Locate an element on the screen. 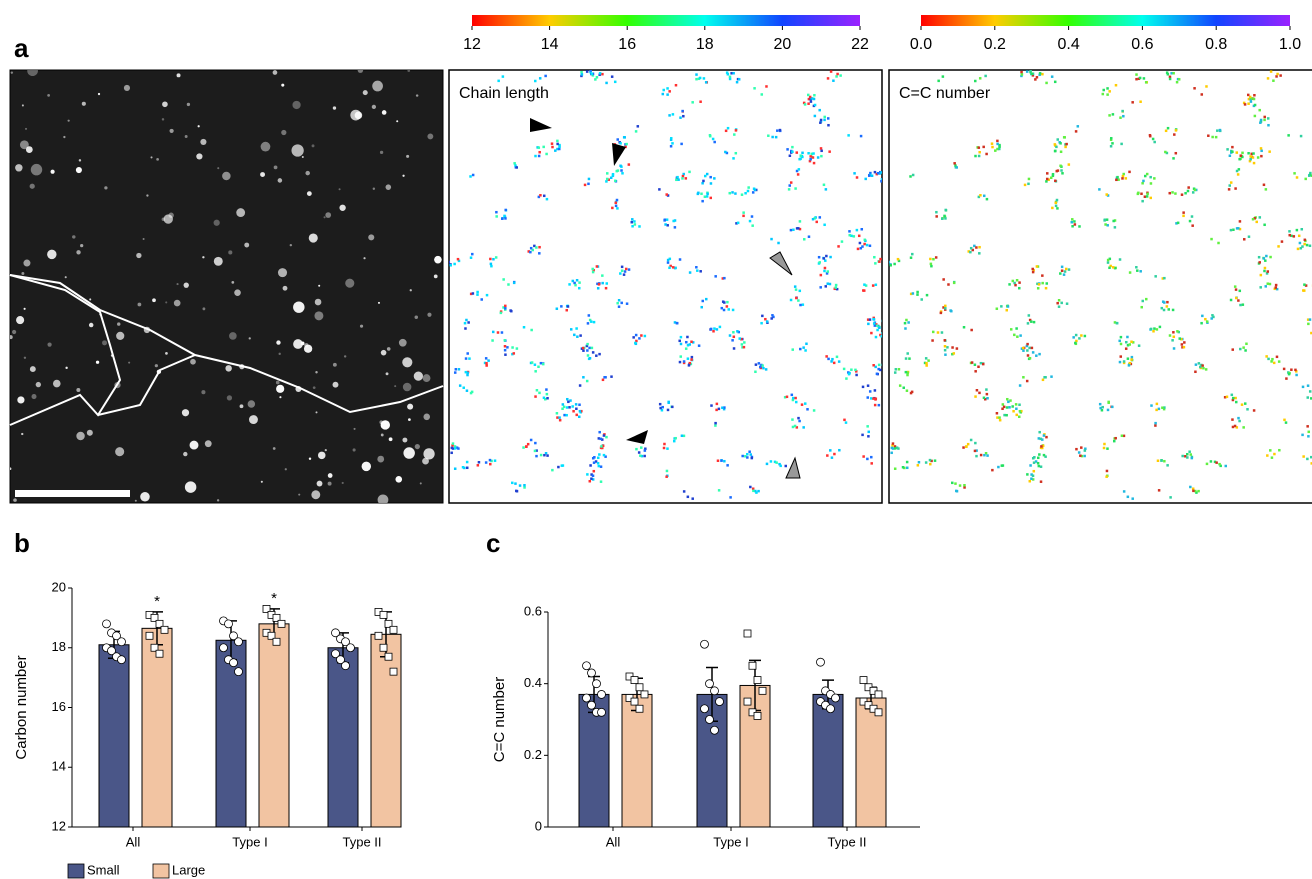  panel-label: c is located at coordinates (493, 543).